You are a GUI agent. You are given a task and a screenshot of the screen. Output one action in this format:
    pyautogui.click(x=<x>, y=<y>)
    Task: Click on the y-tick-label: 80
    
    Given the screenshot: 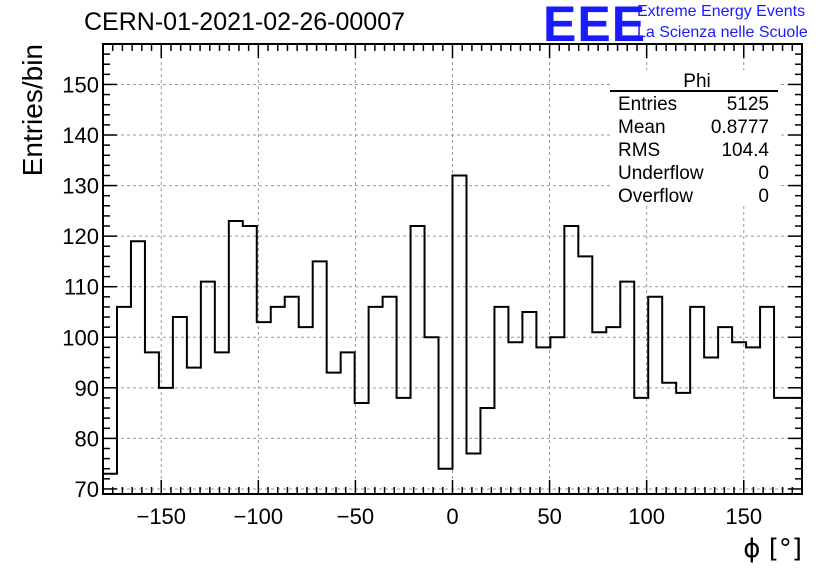 What is the action you would take?
    pyautogui.click(x=87, y=438)
    